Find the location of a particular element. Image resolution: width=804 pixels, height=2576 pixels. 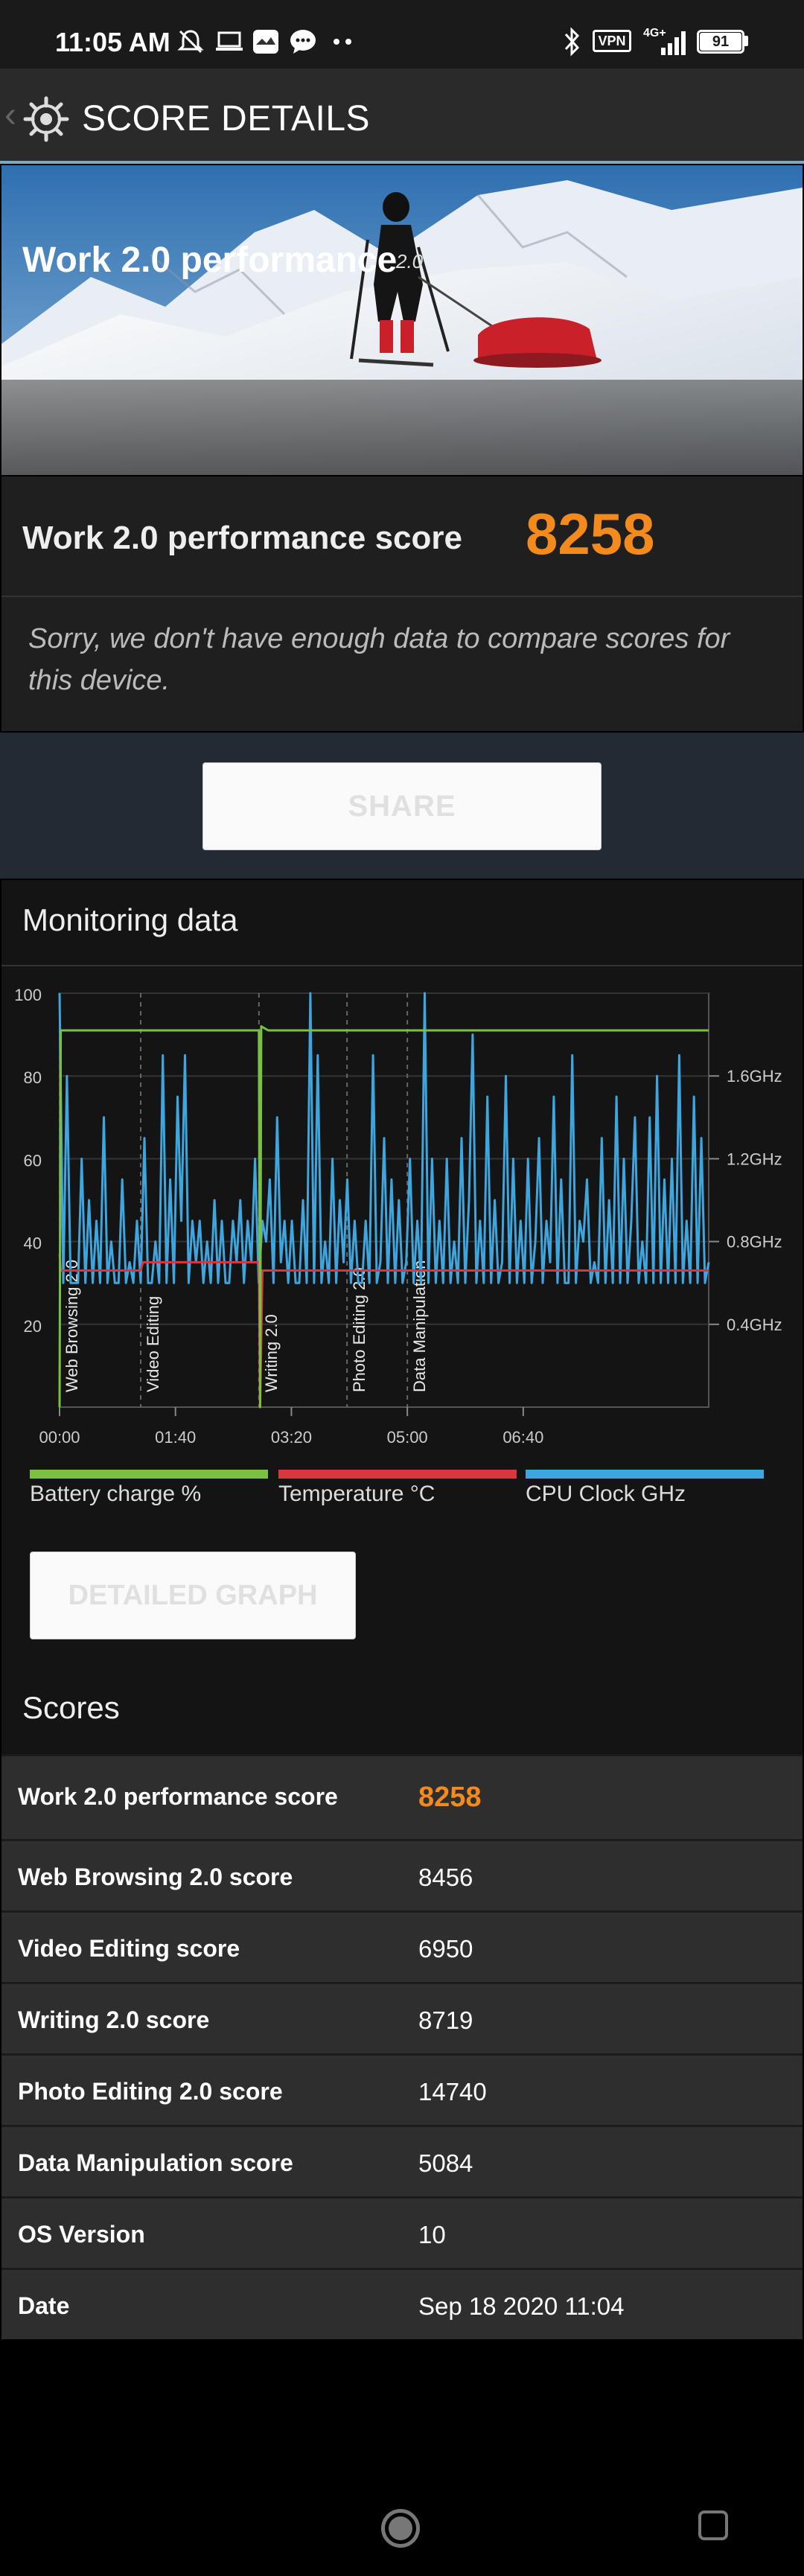

table-row: Photo Editing 2.0 score 14740 is located at coordinates (402, 2089).